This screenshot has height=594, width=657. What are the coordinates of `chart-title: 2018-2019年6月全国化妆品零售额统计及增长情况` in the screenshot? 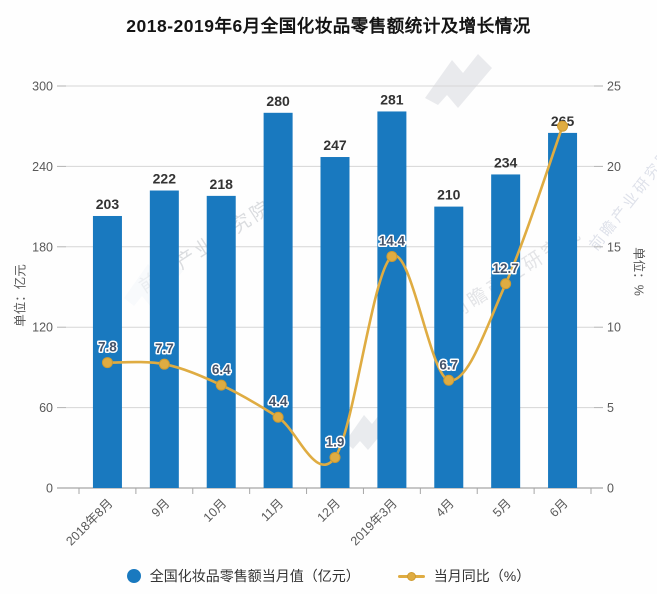 It's located at (328, 26).